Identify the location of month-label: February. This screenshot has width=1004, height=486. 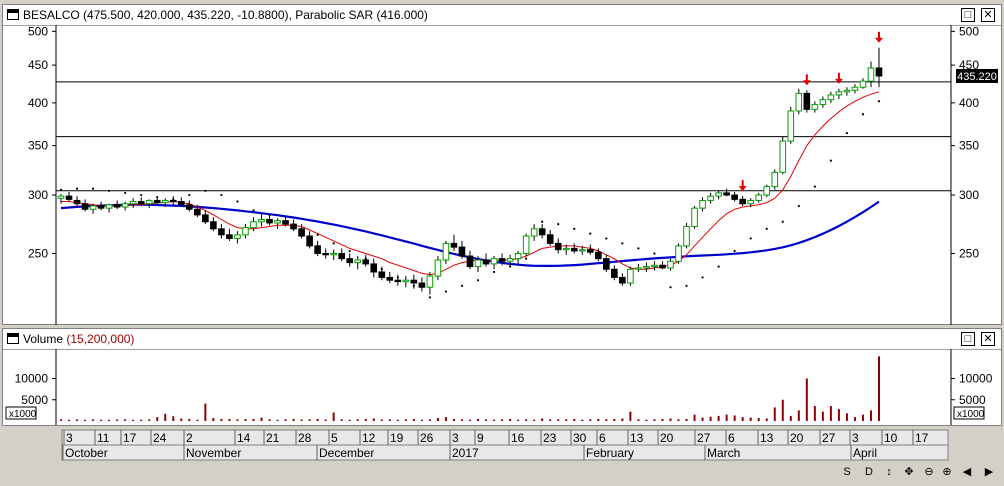
(610, 453).